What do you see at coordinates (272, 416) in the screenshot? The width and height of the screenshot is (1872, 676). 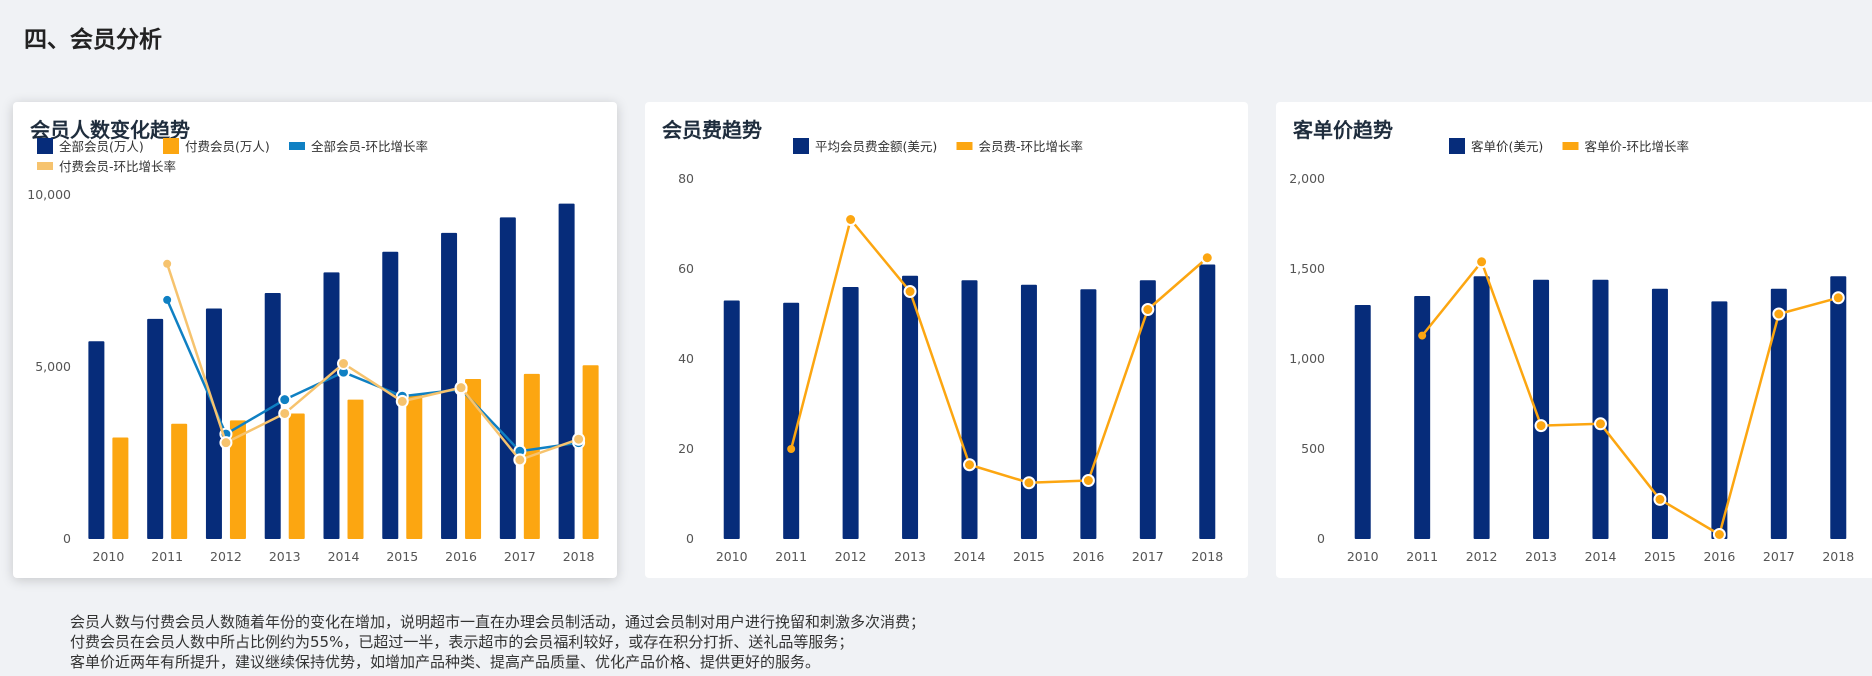 I see `bar-全部会员(万人)-2013` at bounding box center [272, 416].